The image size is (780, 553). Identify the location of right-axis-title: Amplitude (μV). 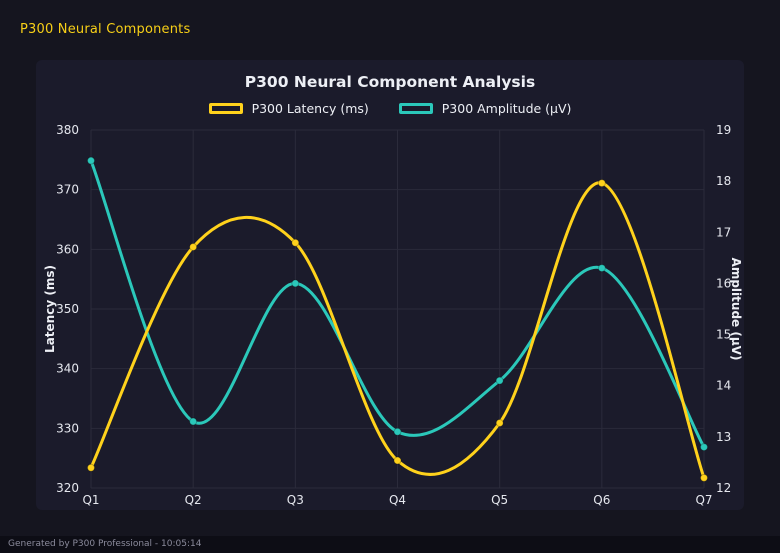
(736, 309).